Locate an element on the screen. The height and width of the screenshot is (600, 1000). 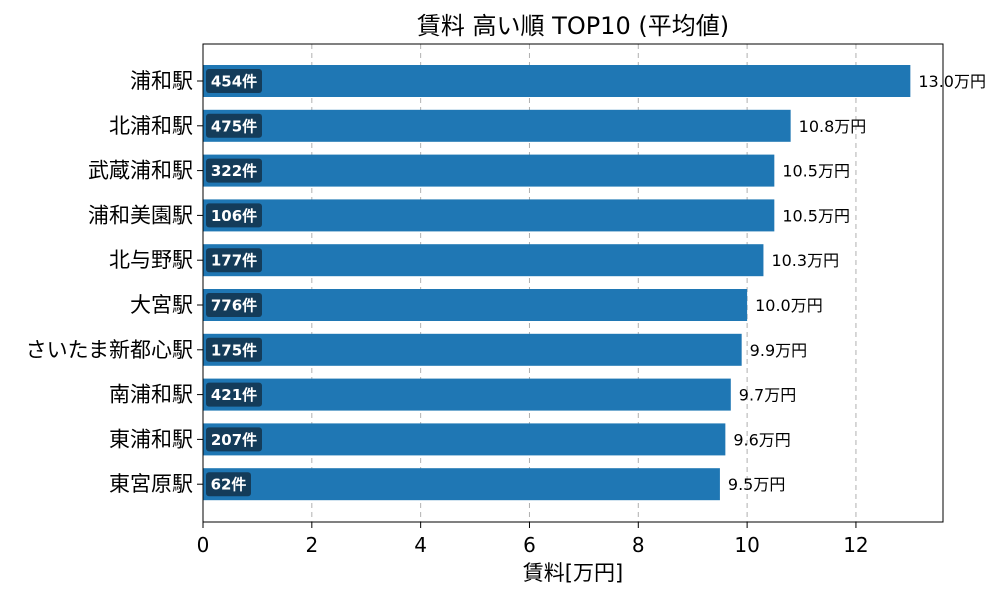
x-axis-ticks: 0 2 4 6 8 10 12 is located at coordinates (533, 539).